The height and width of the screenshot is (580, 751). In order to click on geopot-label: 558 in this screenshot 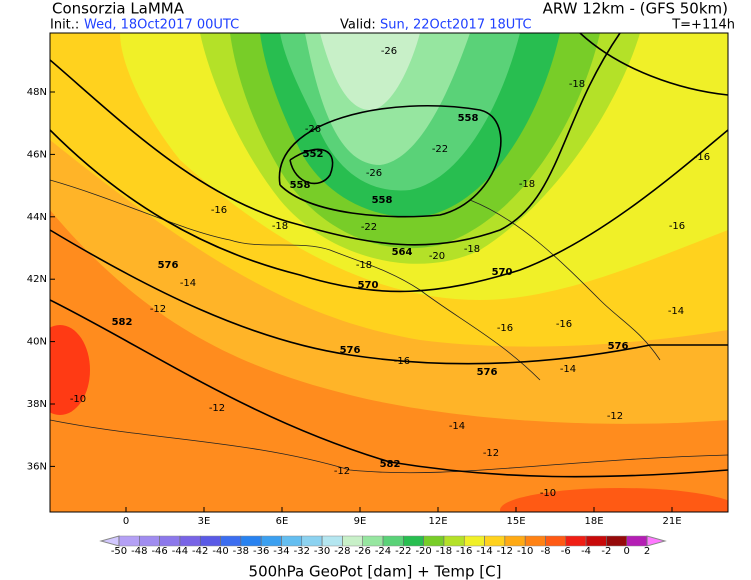, I will do `click(468, 118)`.